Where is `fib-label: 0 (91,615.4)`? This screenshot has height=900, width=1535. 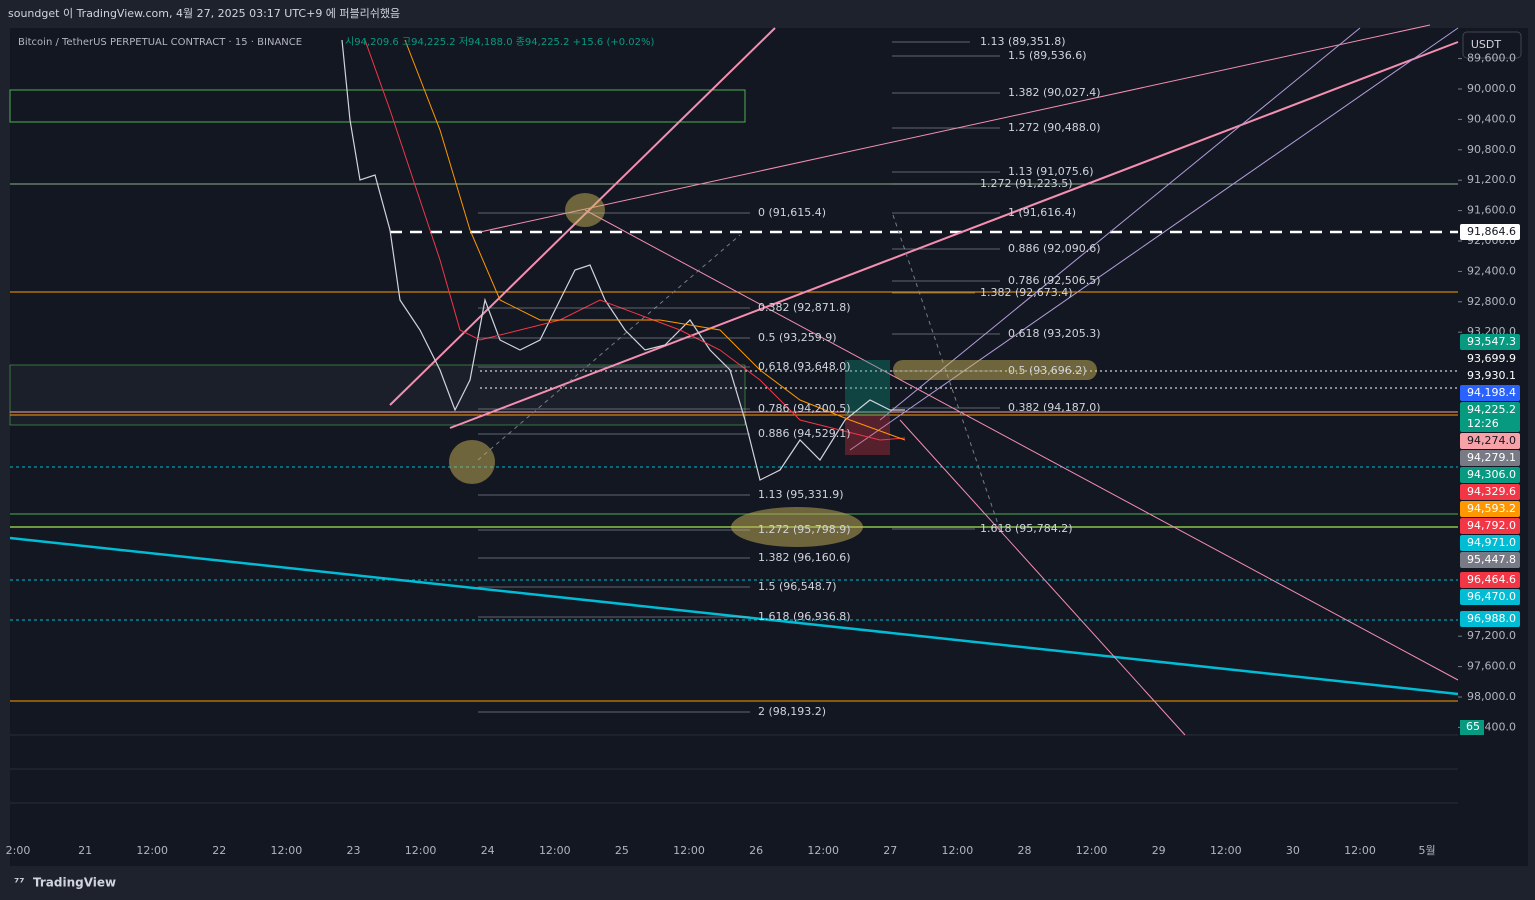 fib-label: 0 (91,615.4) is located at coordinates (792, 212).